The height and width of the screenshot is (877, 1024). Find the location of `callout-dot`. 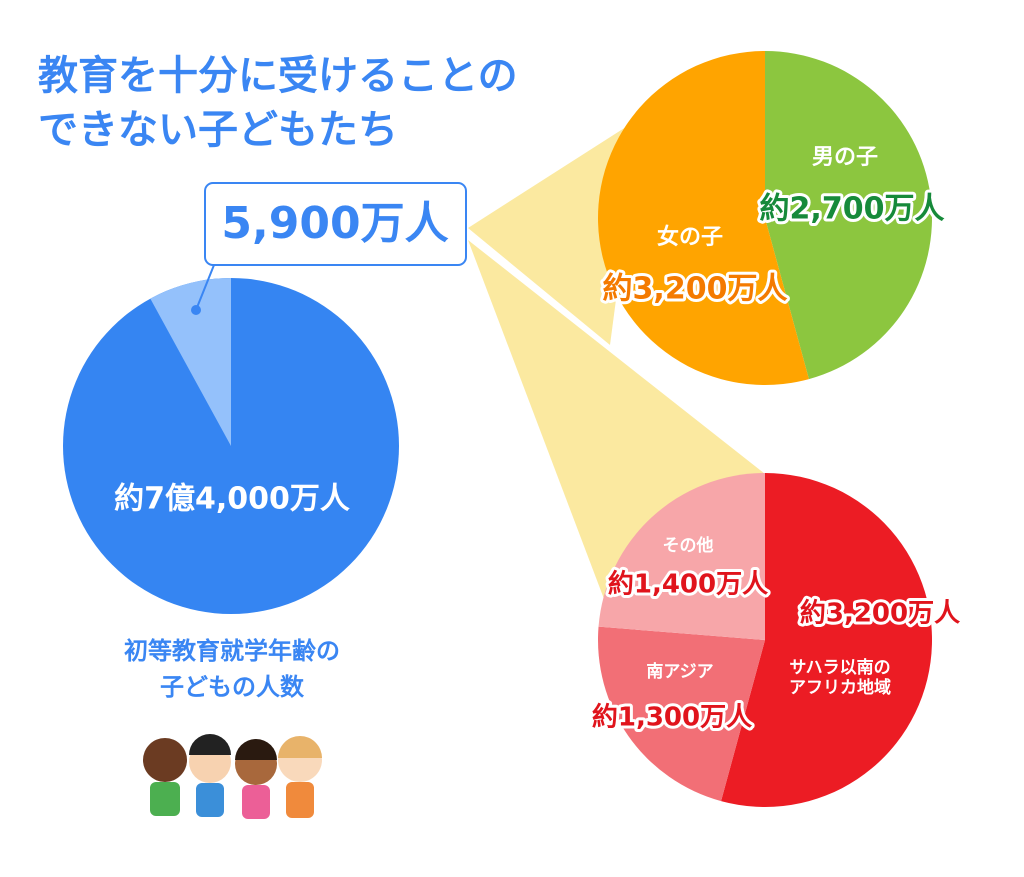

callout-dot is located at coordinates (196, 310).